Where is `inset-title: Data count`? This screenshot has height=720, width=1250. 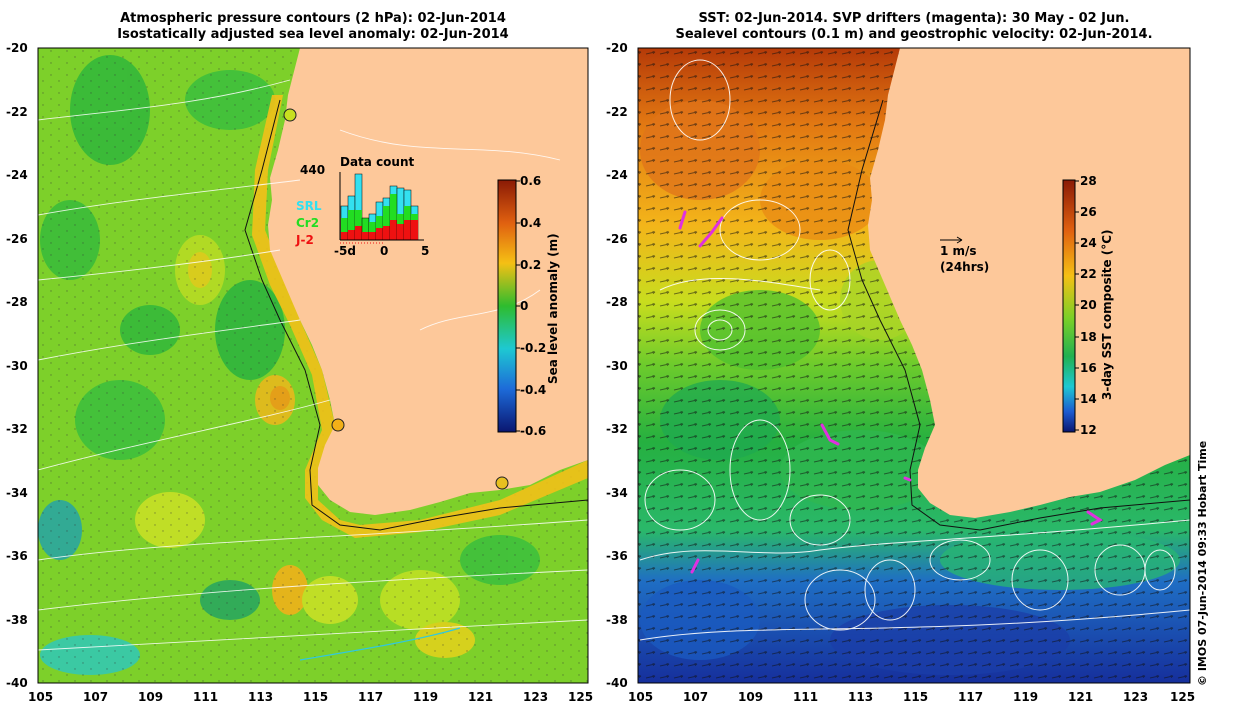
inset-title: Data count is located at coordinates (377, 162).